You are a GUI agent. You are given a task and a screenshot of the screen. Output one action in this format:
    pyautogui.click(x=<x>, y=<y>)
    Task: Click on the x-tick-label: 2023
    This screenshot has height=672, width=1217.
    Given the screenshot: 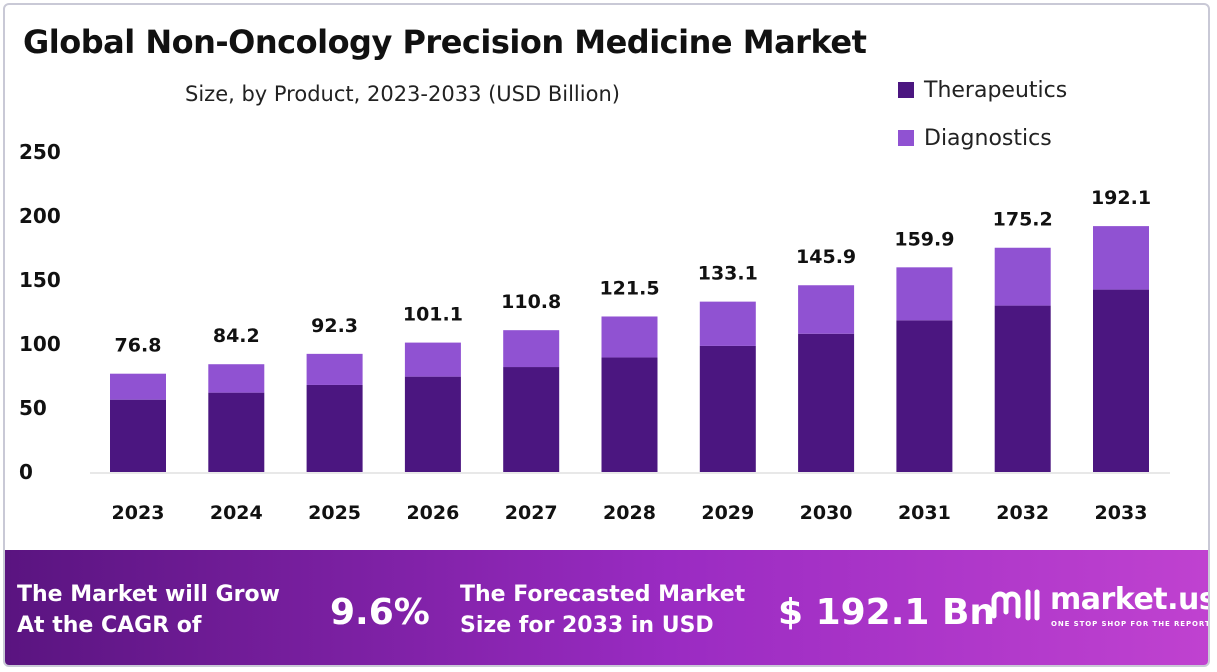 What is the action you would take?
    pyautogui.click(x=138, y=513)
    